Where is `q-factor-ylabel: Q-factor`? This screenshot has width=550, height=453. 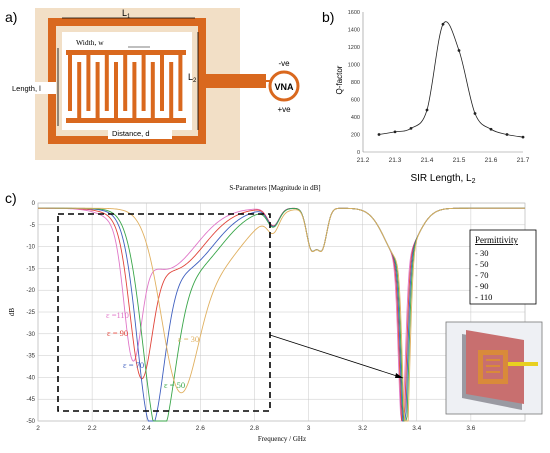 q-factor-ylabel: Q-factor is located at coordinates (339, 79).